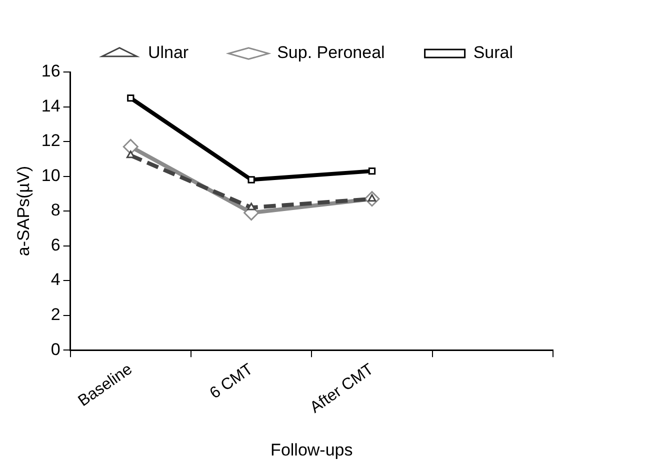  What do you see at coordinates (311, 450) in the screenshot?
I see `x-axis-title: Follow-ups` at bounding box center [311, 450].